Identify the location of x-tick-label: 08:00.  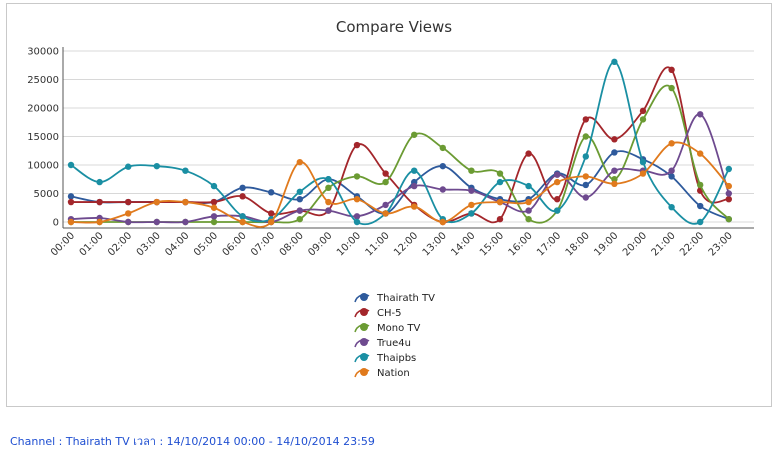
(292, 244).